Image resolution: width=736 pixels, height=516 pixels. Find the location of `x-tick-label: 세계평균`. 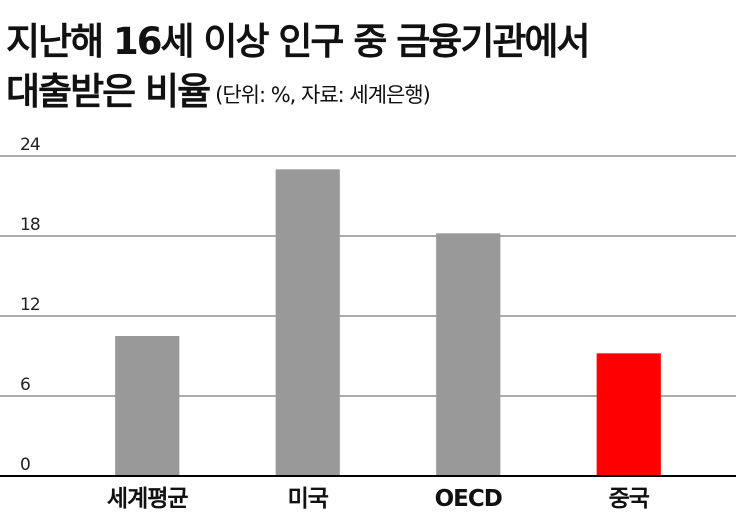

x-tick-label: 세계평균 is located at coordinates (147, 499).